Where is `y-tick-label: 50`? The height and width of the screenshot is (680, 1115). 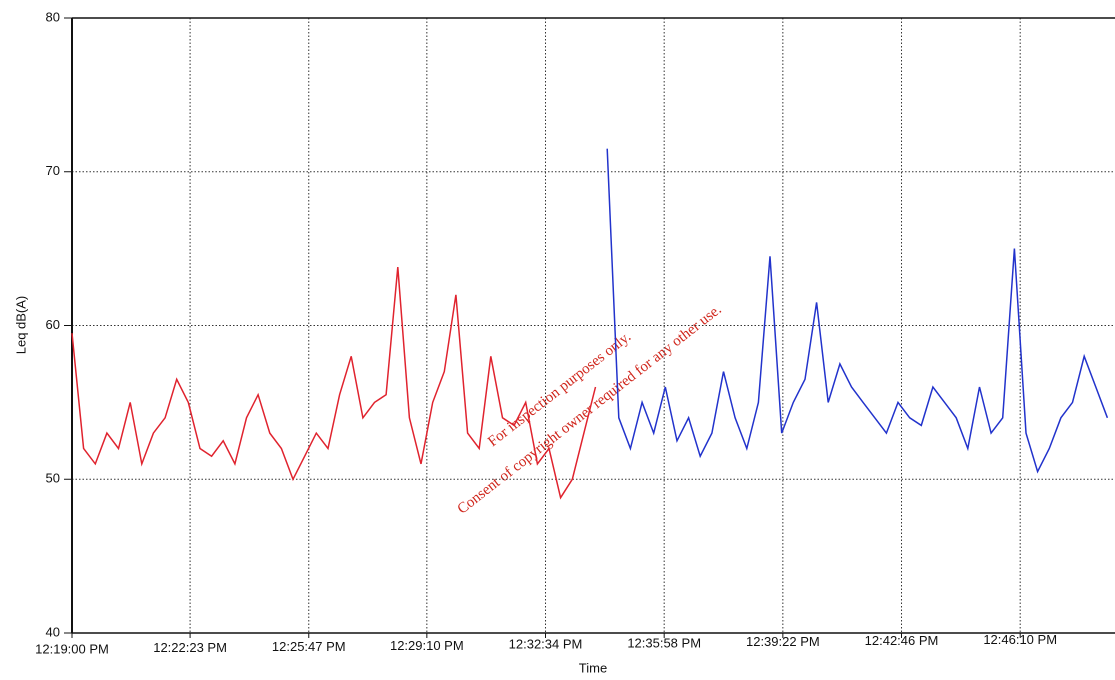 y-tick-label: 50 is located at coordinates (53, 478).